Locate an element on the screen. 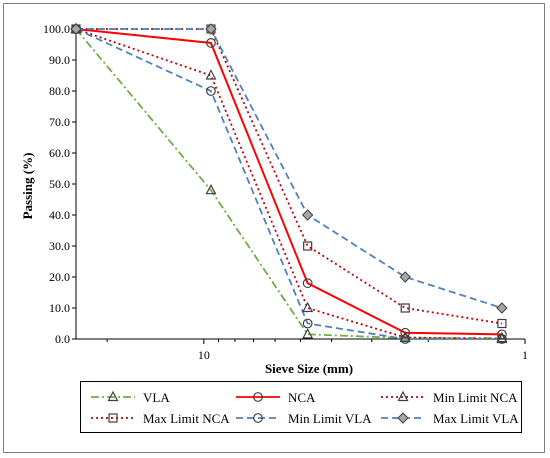  x-tick-label: 1 is located at coordinates (525, 355).